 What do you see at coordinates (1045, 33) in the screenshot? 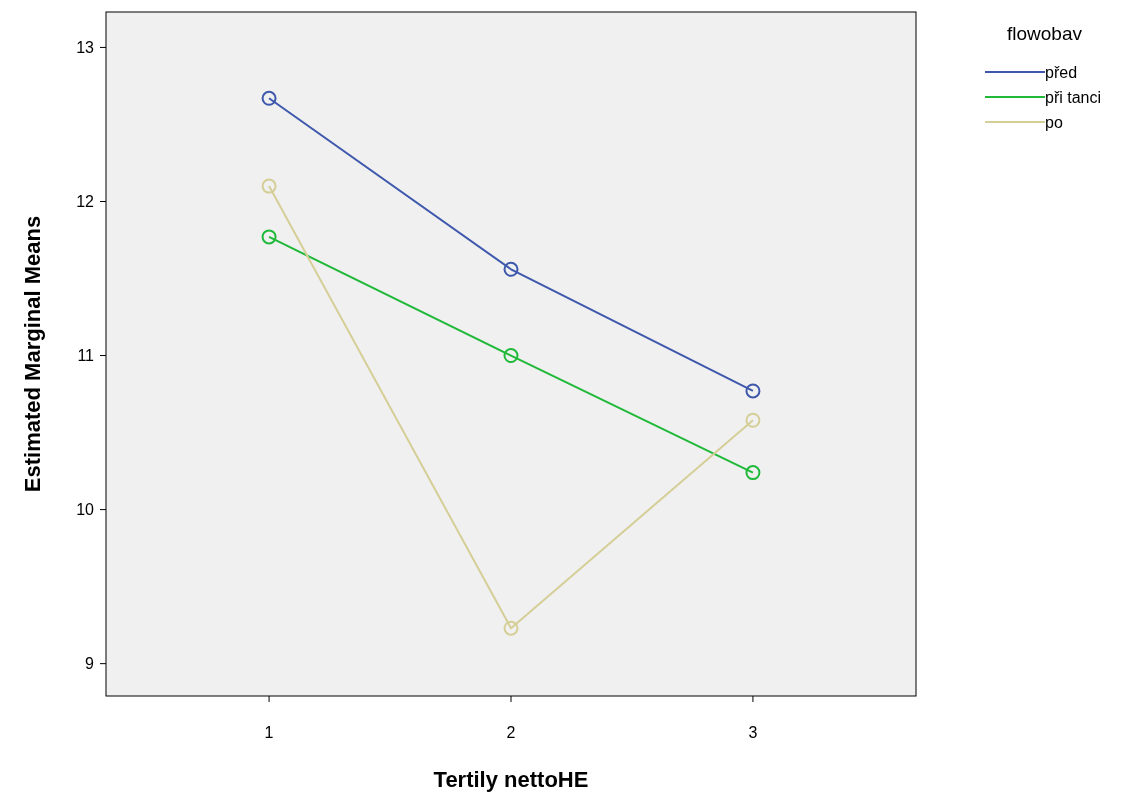
I see `legend-title: flowobav` at bounding box center [1045, 33].